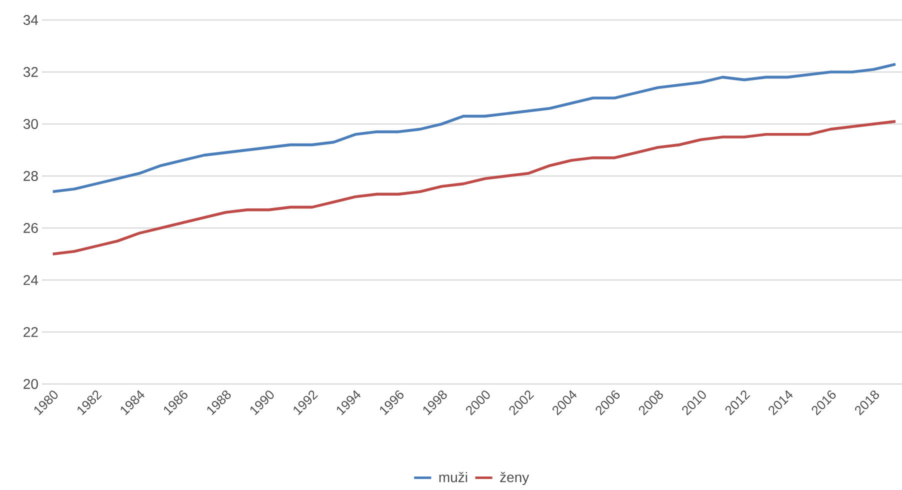  What do you see at coordinates (31, 228) in the screenshot?
I see `y-tick-label: 26` at bounding box center [31, 228].